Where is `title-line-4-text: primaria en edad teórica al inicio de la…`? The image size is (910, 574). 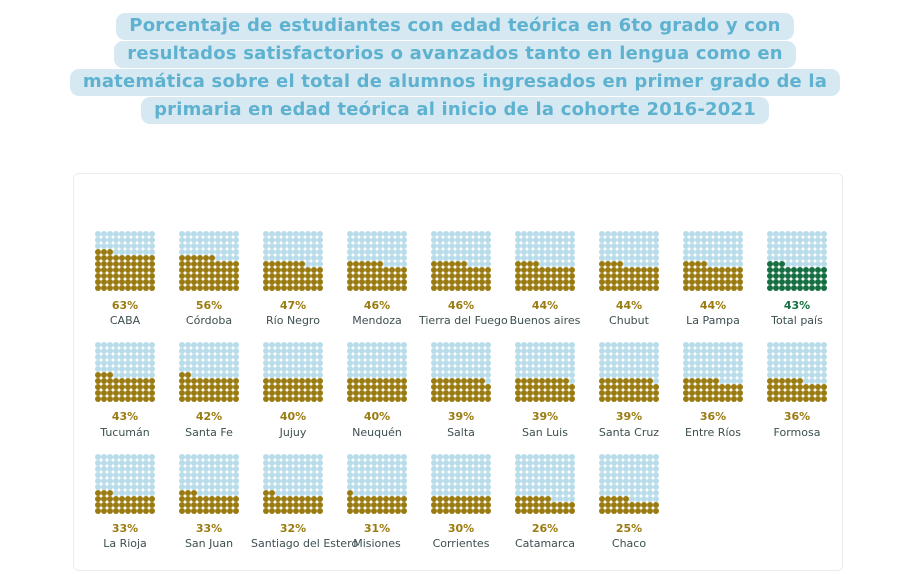
title-line-4-text: primaria en edad teórica al inicio de la… is located at coordinates (455, 110).